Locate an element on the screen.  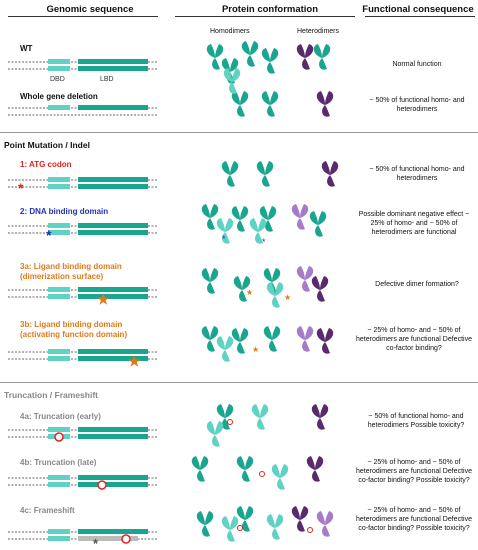
gene-wt is located at coordinates (83, 65).